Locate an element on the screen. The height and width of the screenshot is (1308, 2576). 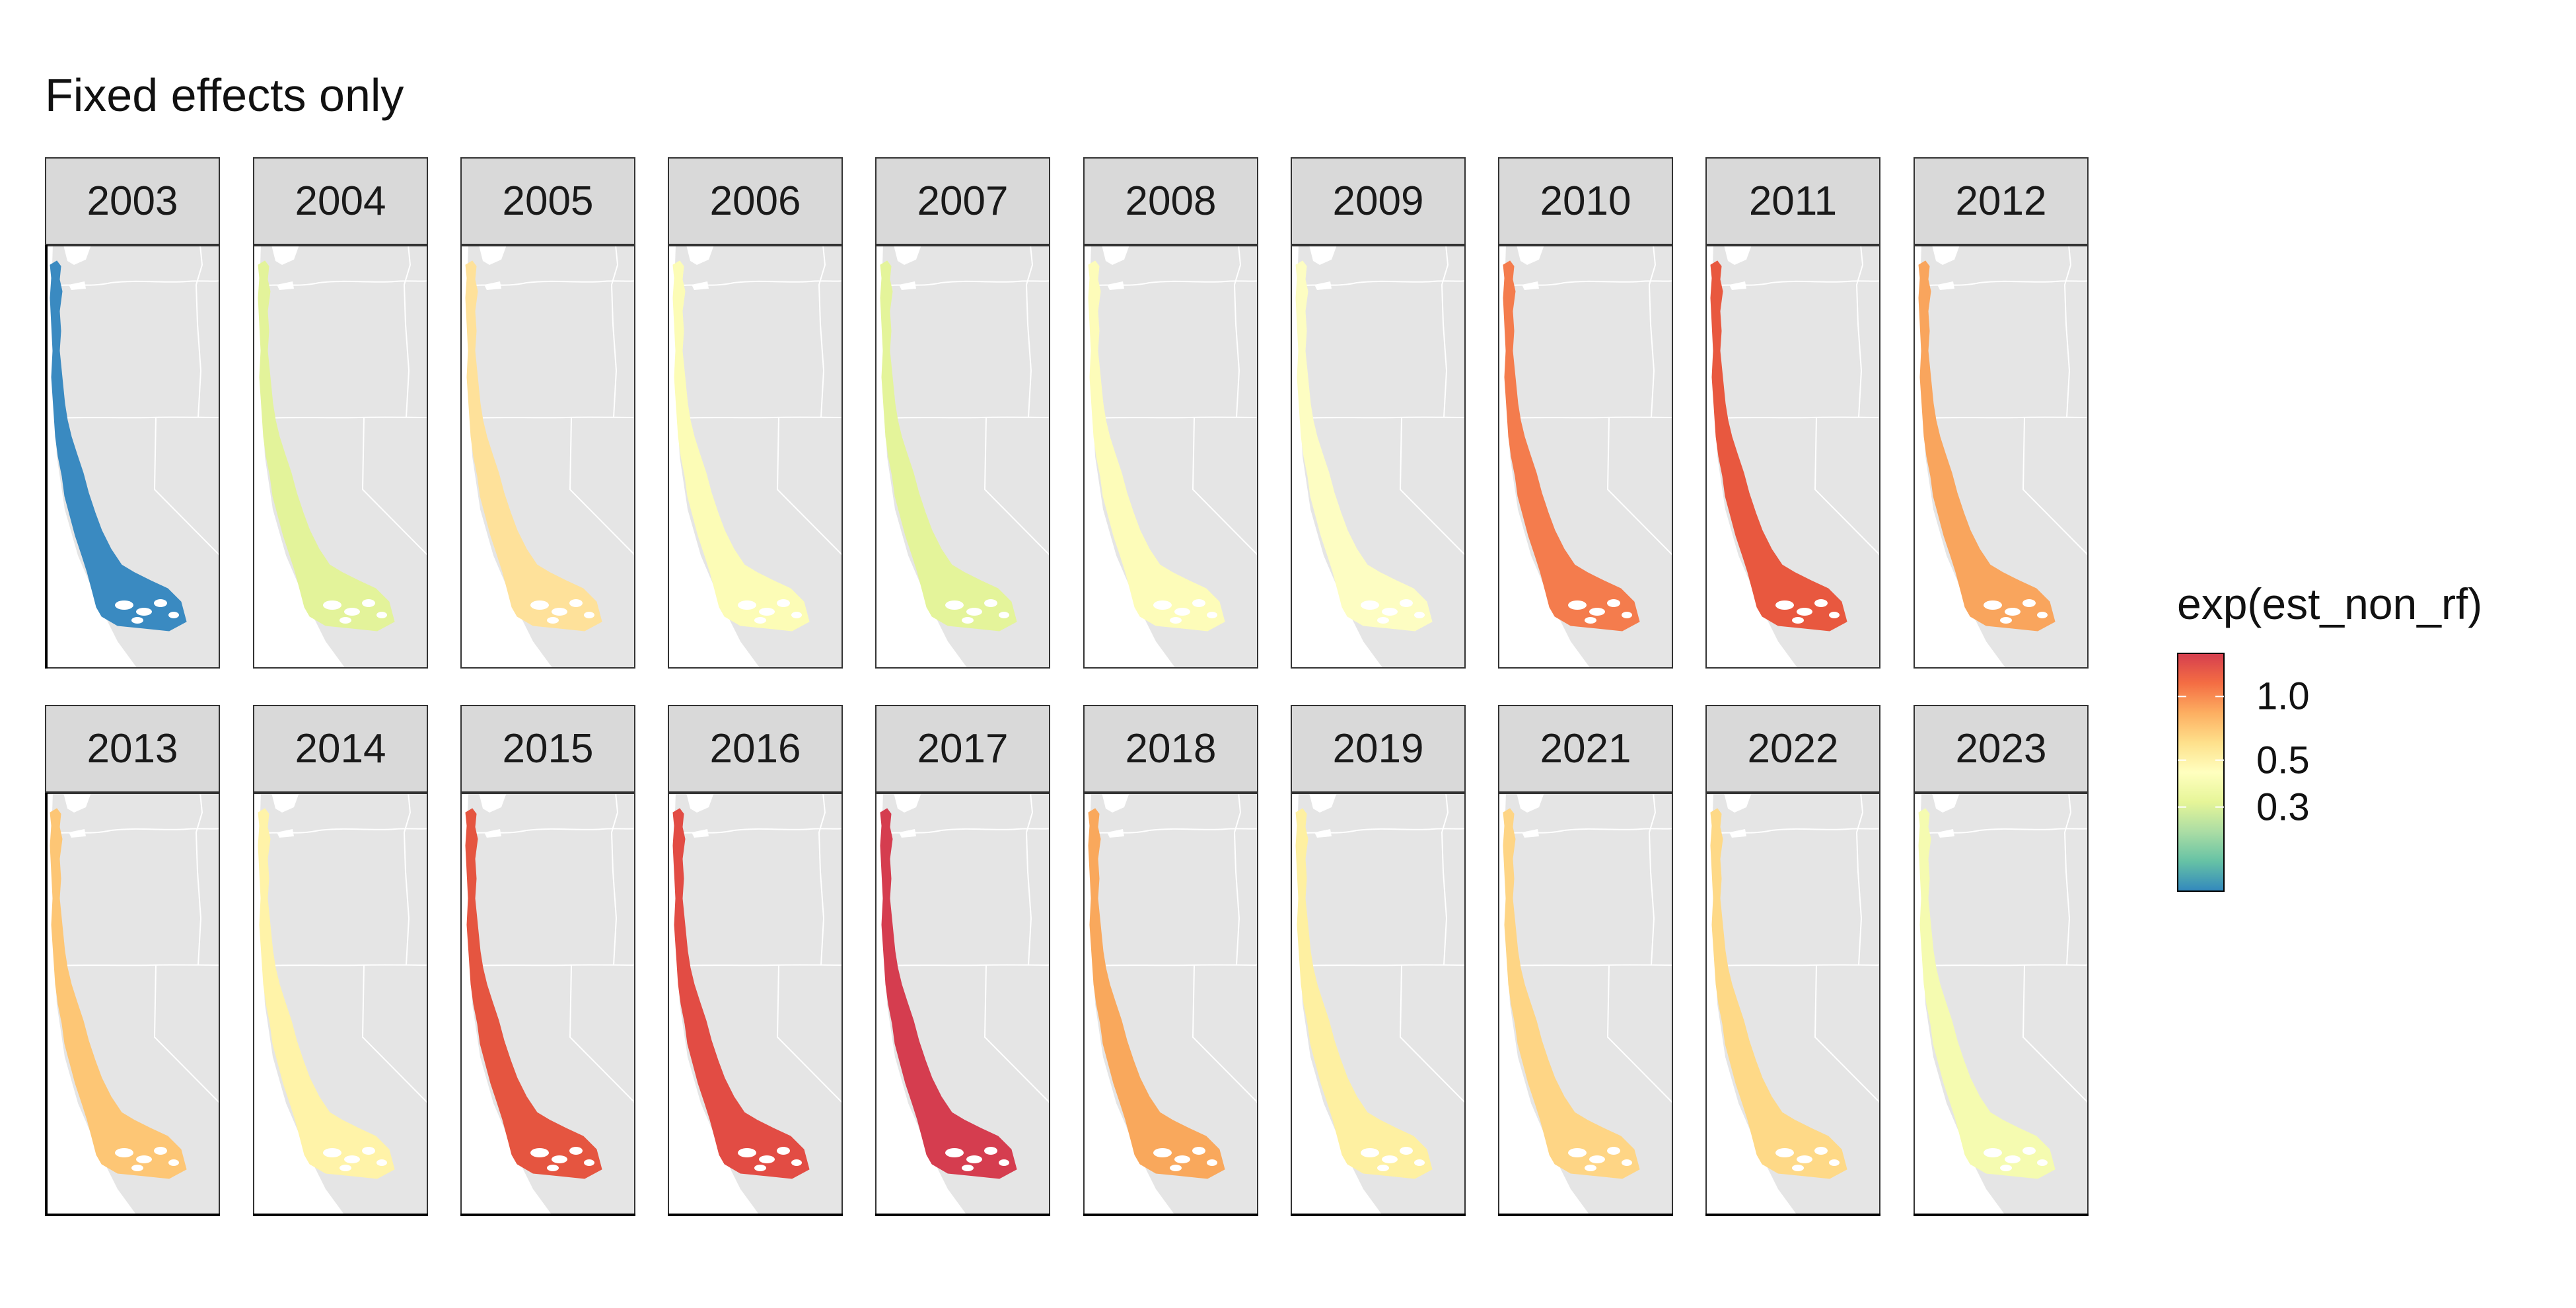
legend-tick-label: 0.5 is located at coordinates (2283, 761).